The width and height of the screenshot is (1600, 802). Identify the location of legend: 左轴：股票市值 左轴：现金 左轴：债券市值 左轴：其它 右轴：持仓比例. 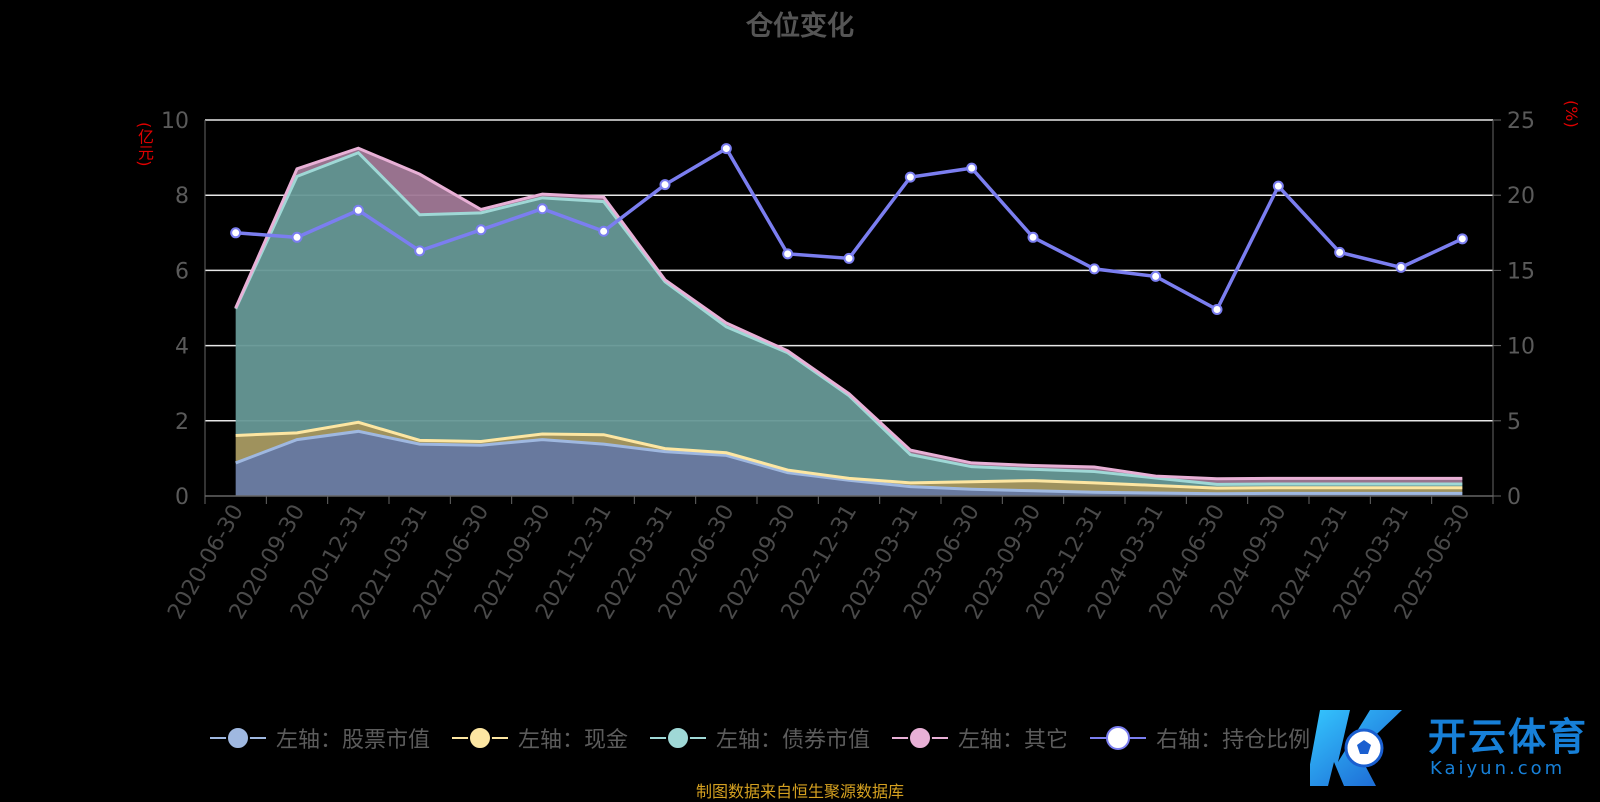
(771, 738).